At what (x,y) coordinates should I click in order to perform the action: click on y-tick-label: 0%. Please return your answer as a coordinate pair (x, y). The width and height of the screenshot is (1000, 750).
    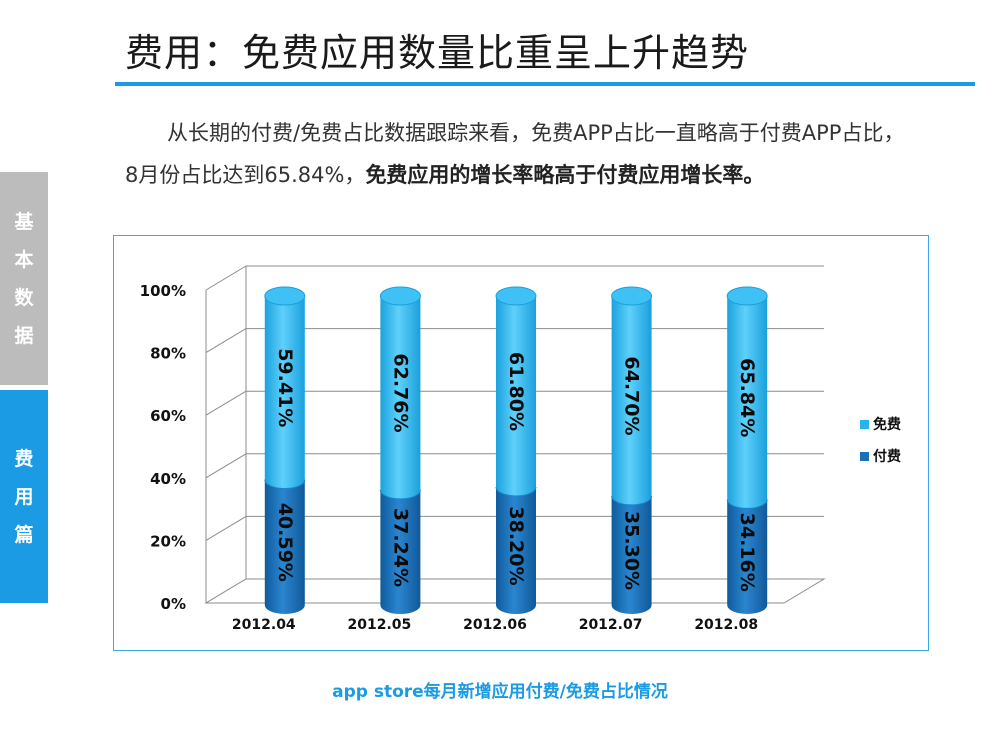
    Looking at the image, I should click on (173, 604).